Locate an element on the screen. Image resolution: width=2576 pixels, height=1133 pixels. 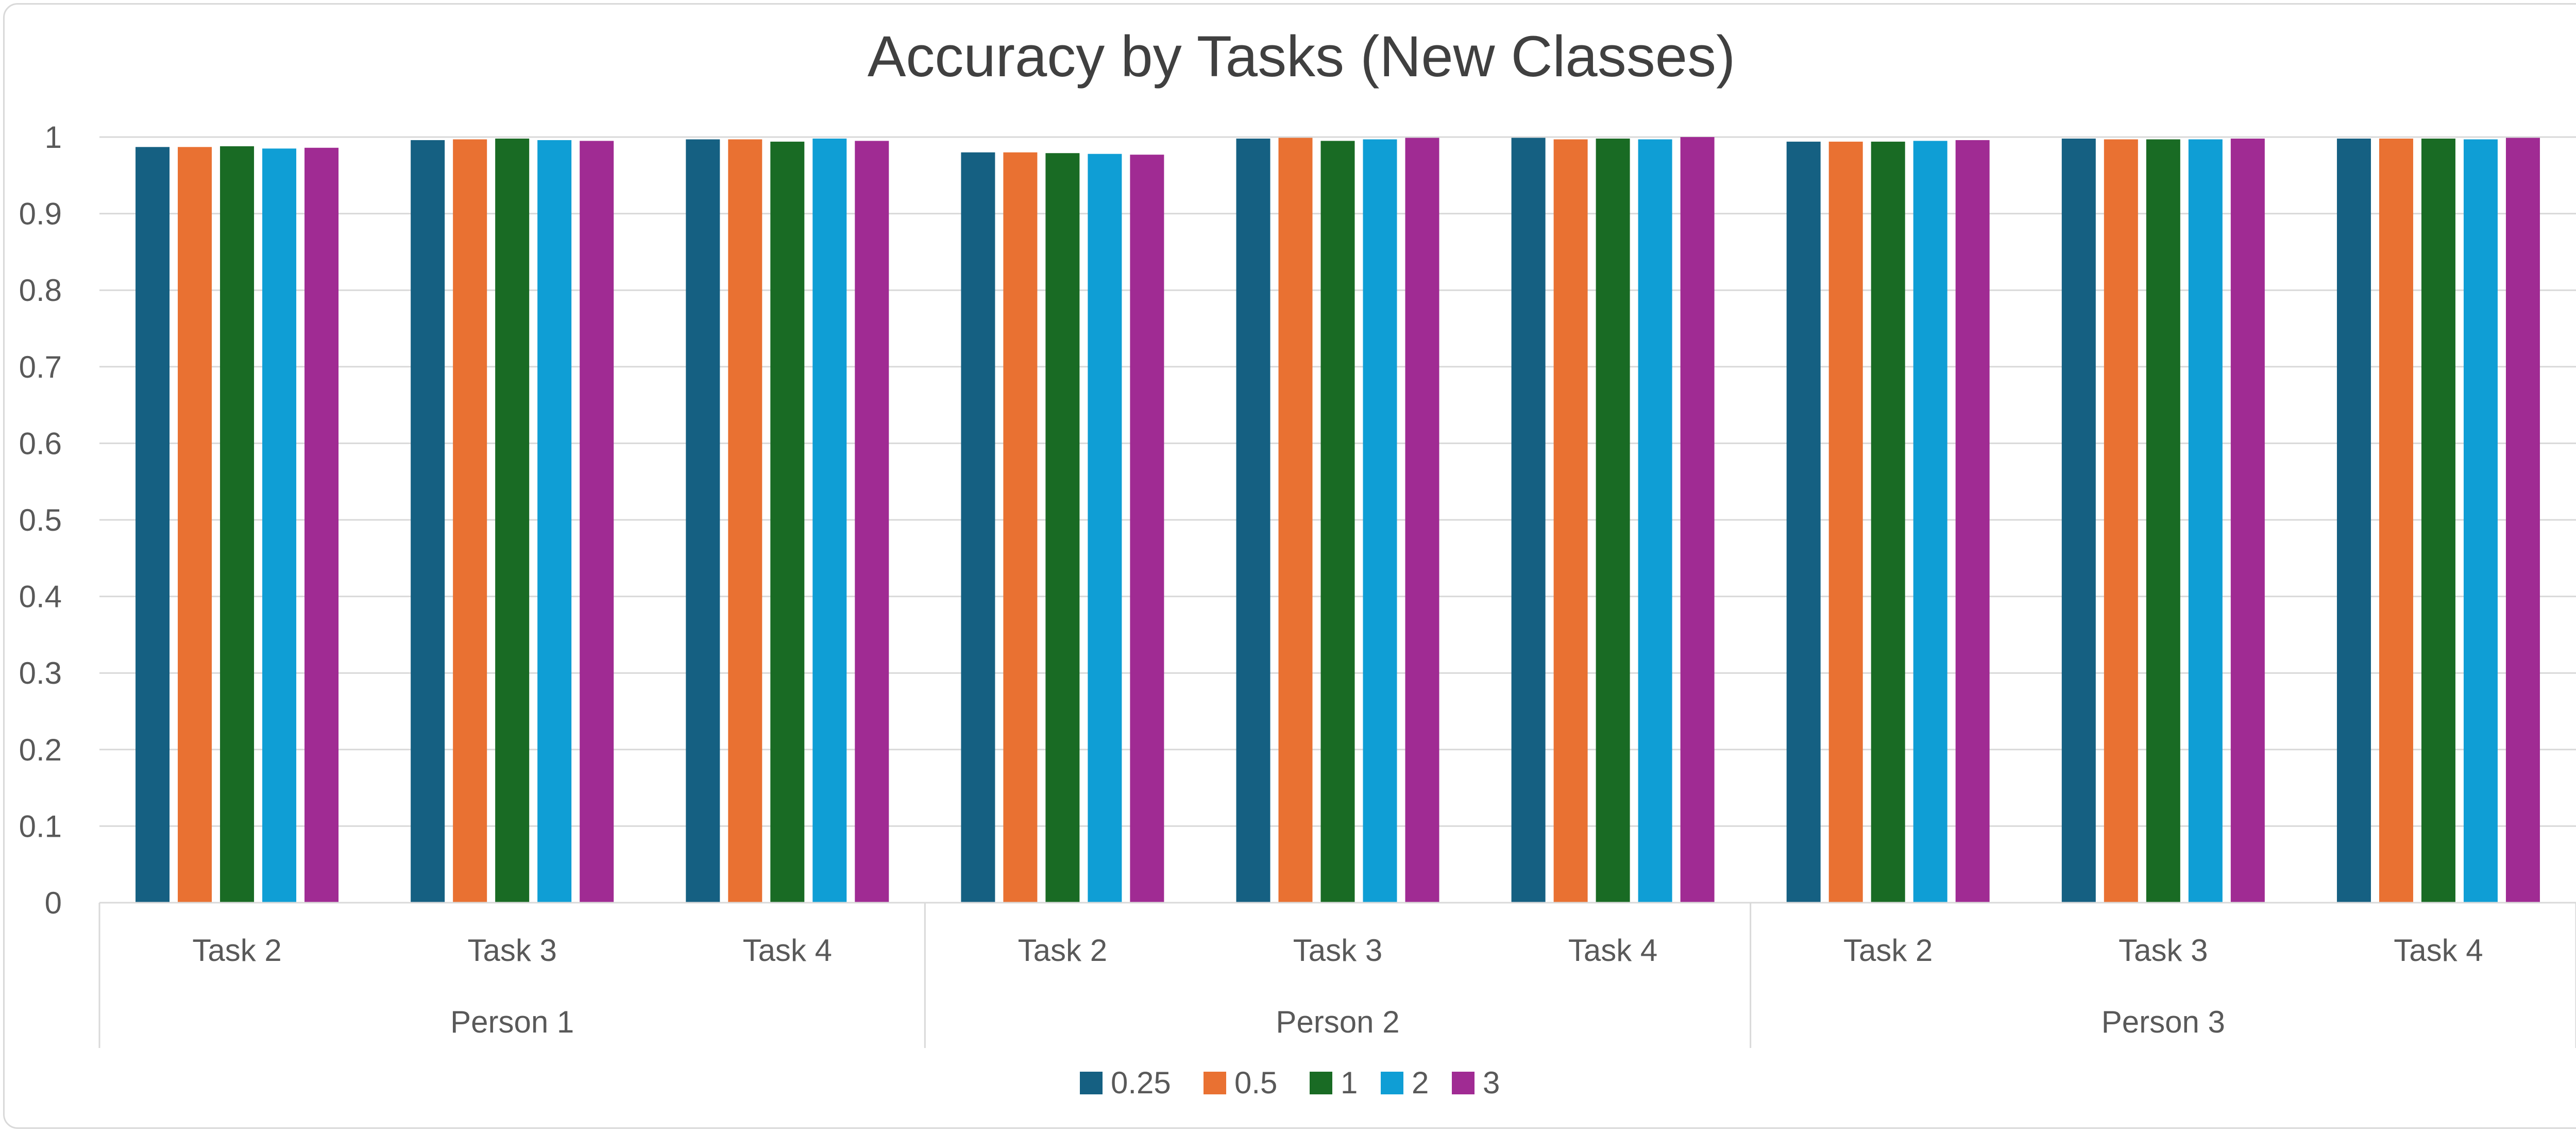
y-tick-label: 0.8 is located at coordinates (40, 290).